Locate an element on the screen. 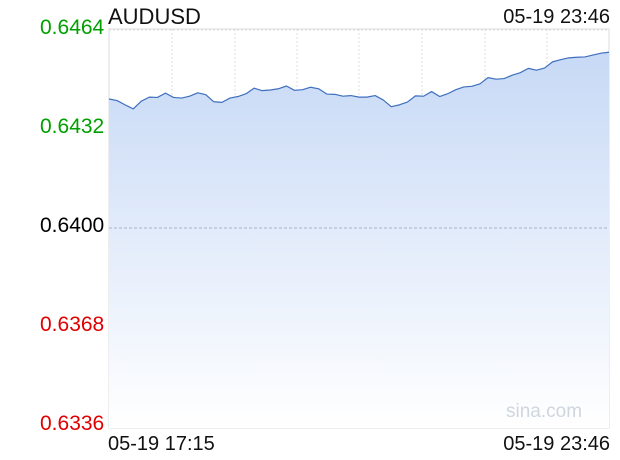 The image size is (620, 460). x-label-end: 05-19 23:46 is located at coordinates (556, 444).